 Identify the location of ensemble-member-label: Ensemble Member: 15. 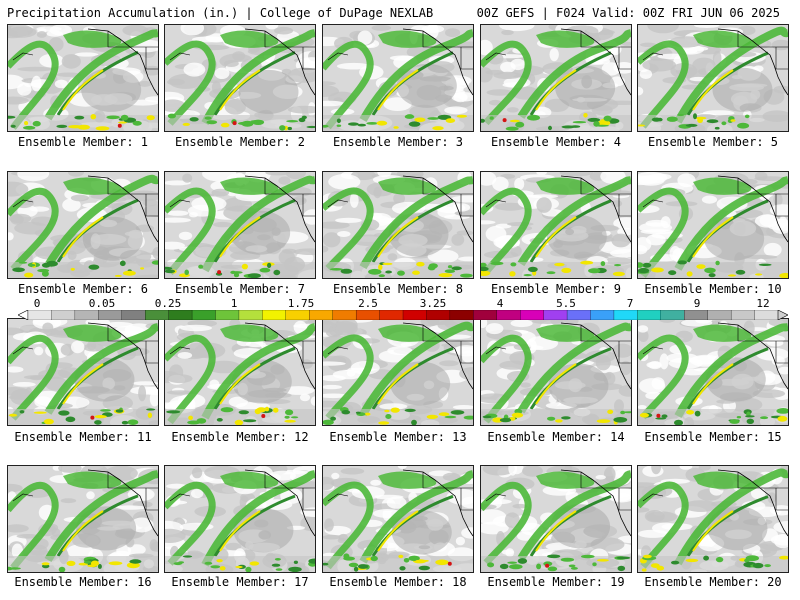
(713, 437).